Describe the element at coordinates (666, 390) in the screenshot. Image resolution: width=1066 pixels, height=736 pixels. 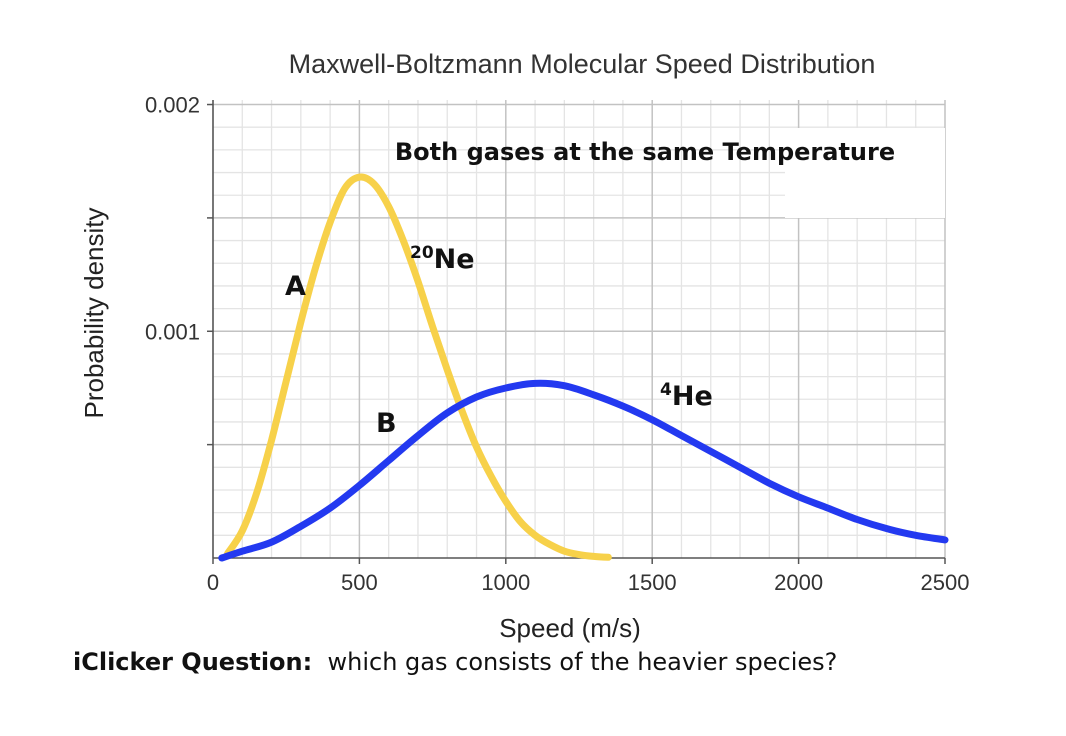
I see `he-mass-number: 4` at that location.